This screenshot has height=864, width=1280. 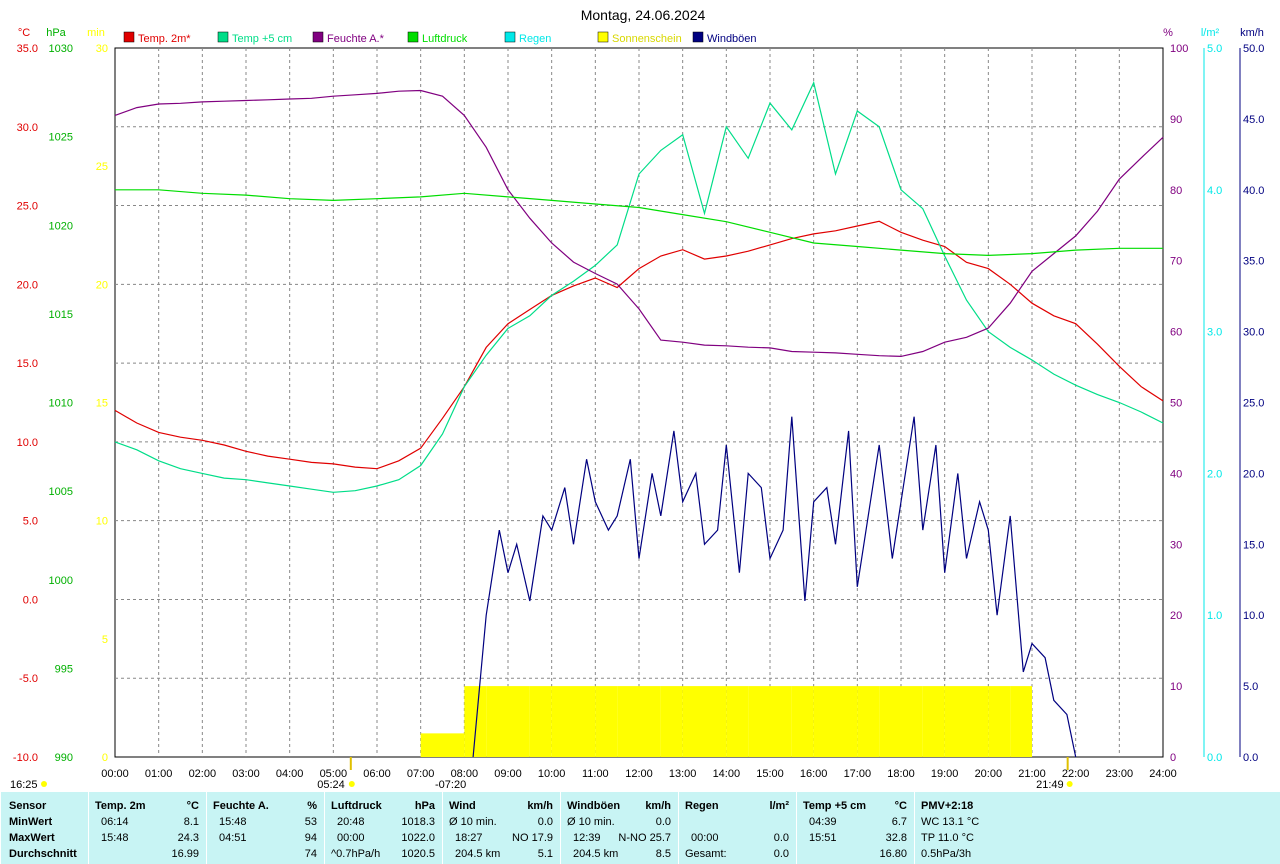 I want to click on rain-axis-unit: l/m², so click(x=1210, y=33).